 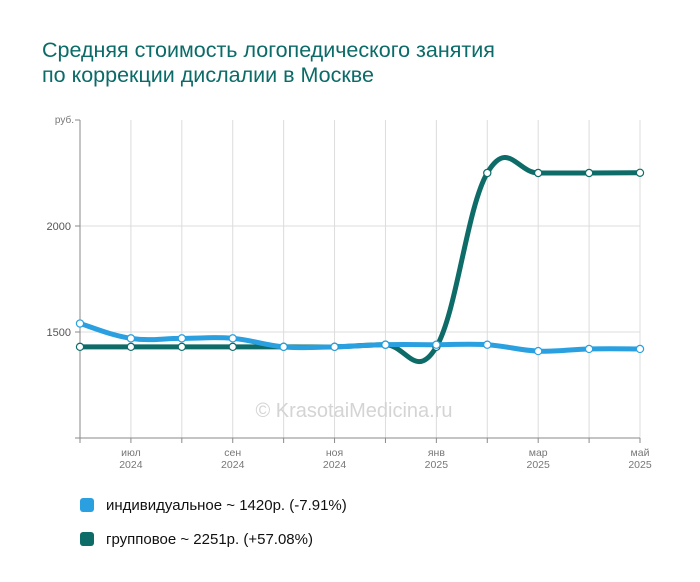 What do you see at coordinates (64, 120) in the screenshot?
I see `y-axis-unit-label: руб.` at bounding box center [64, 120].